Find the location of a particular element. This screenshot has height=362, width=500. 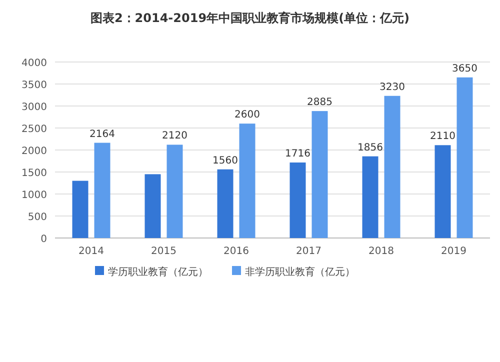

x-tick-label: 2019 is located at coordinates (453, 251).